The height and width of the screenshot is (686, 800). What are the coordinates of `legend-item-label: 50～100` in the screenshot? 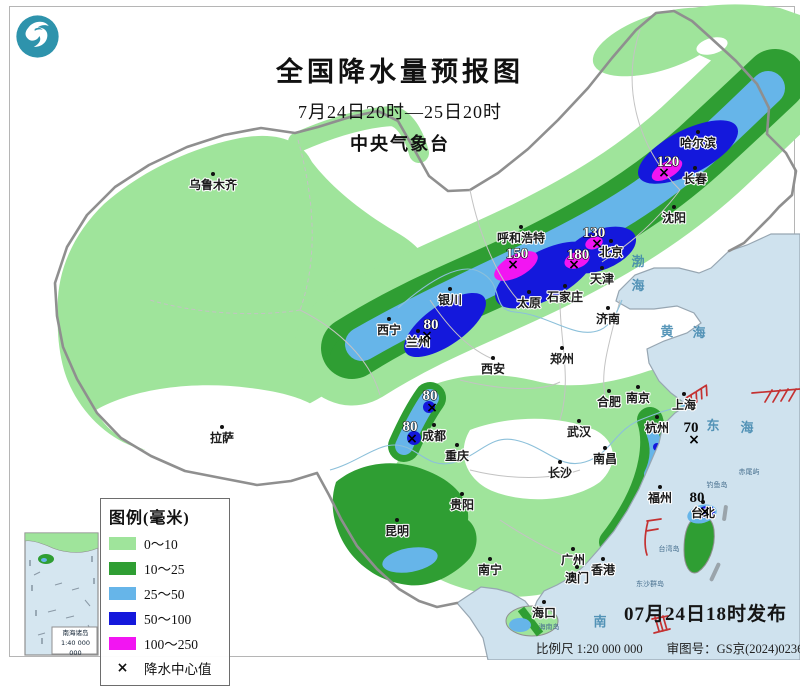 It's located at (168, 619).